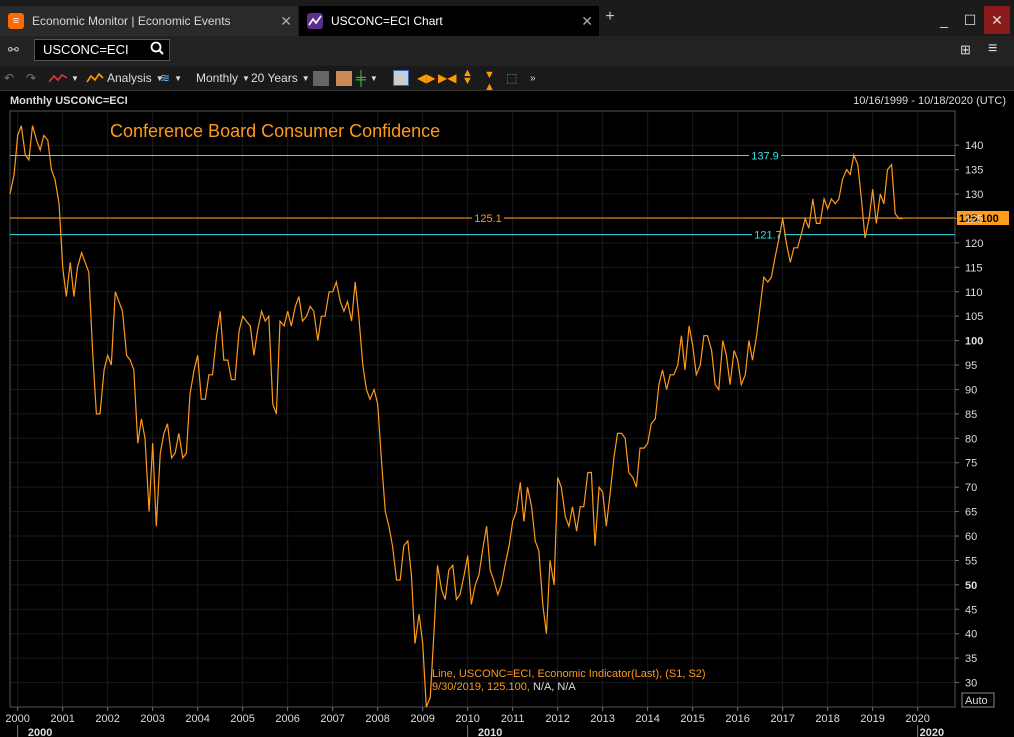 The width and height of the screenshot is (1014, 737). I want to click on x-tick-label: 2010, so click(467, 719).